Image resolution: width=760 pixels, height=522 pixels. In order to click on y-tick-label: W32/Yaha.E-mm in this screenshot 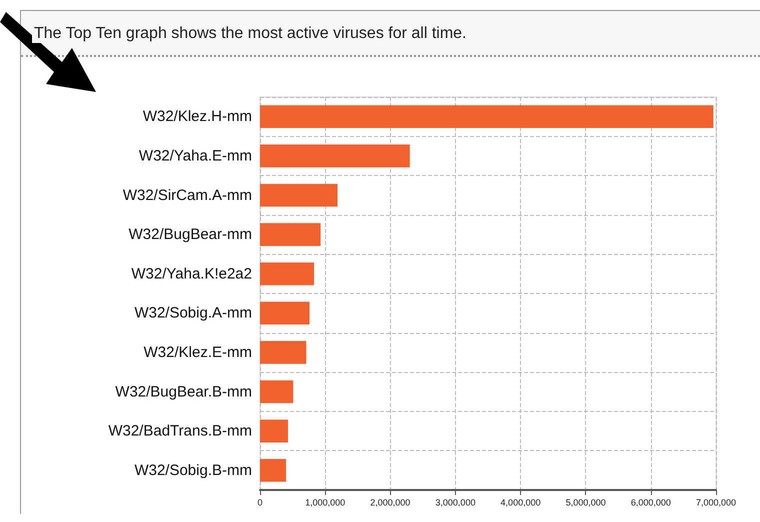, I will do `click(195, 155)`.